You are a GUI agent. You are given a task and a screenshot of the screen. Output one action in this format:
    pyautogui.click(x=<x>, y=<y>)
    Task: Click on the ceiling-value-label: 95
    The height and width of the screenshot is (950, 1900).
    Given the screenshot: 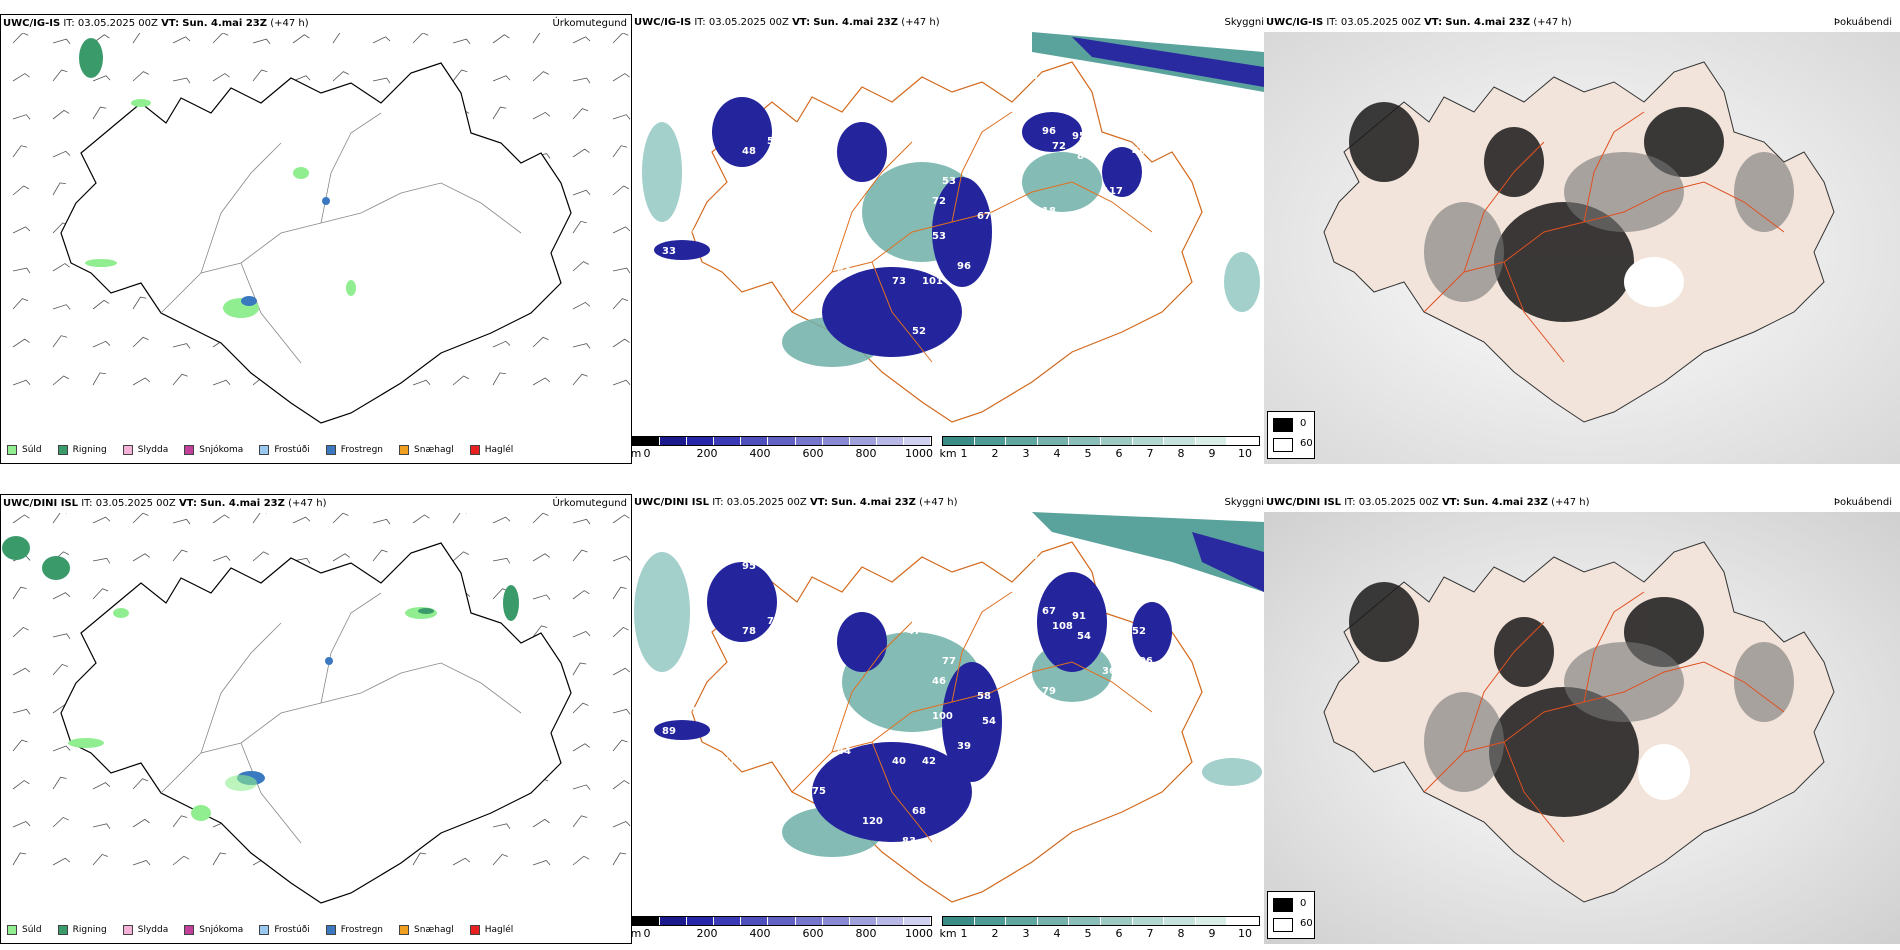 What is the action you would take?
    pyautogui.click(x=749, y=566)
    